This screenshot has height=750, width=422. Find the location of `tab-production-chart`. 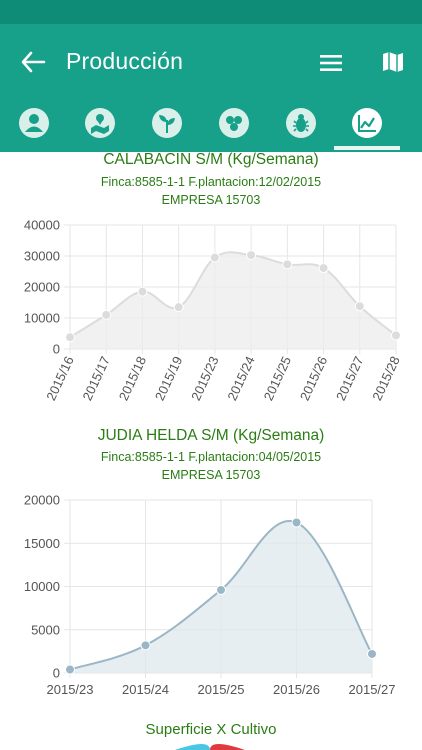

tab-production-chart is located at coordinates (367, 123).